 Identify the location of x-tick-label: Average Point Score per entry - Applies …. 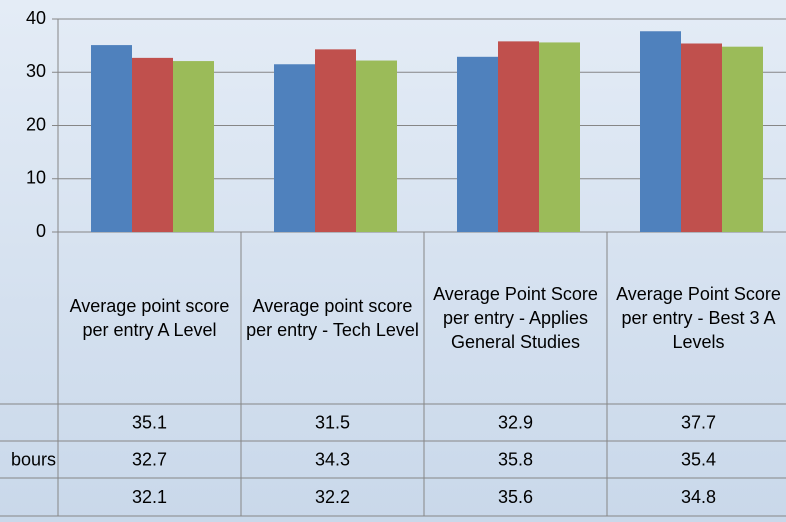
(515, 318).